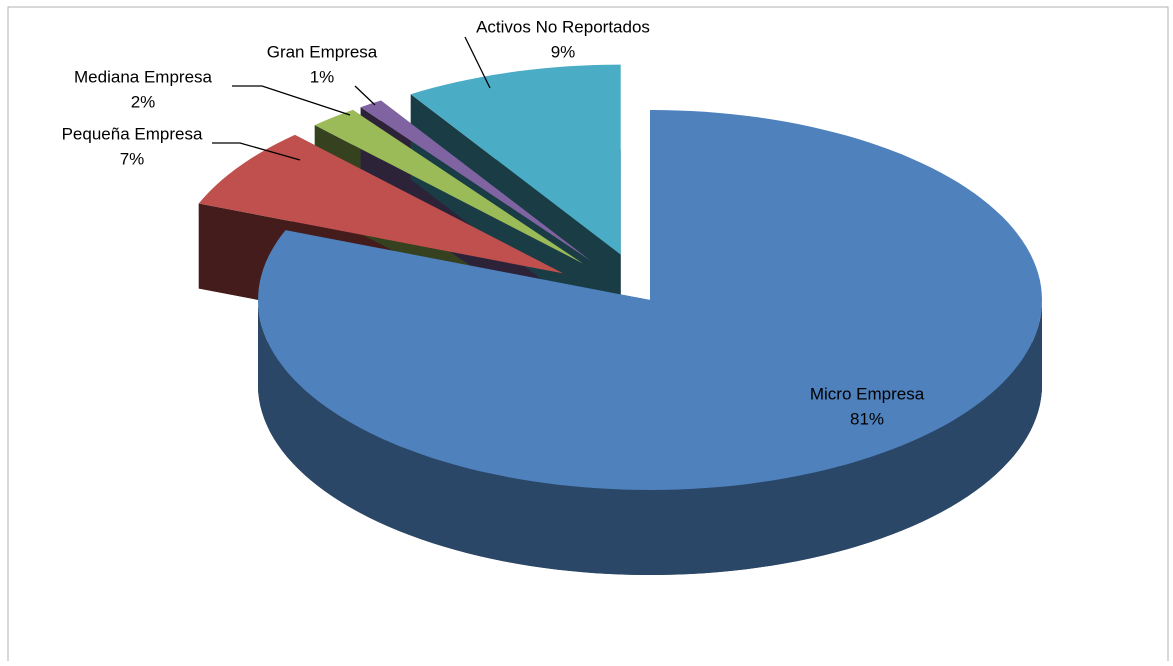 This screenshot has width=1173, height=666. I want to click on slice-label: Pequeña Empresa, so click(132, 133).